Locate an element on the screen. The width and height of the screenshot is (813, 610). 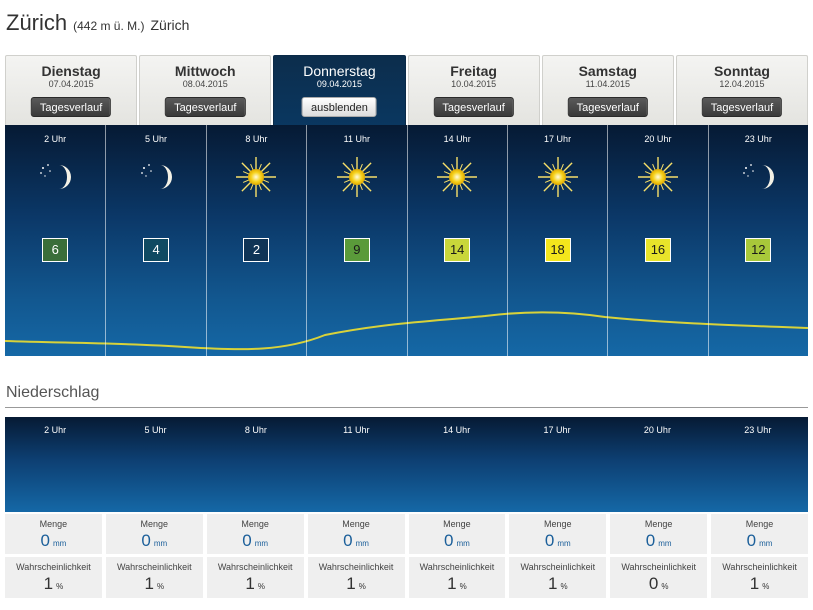
day-date: 09.04.2015 is located at coordinates (339, 84).